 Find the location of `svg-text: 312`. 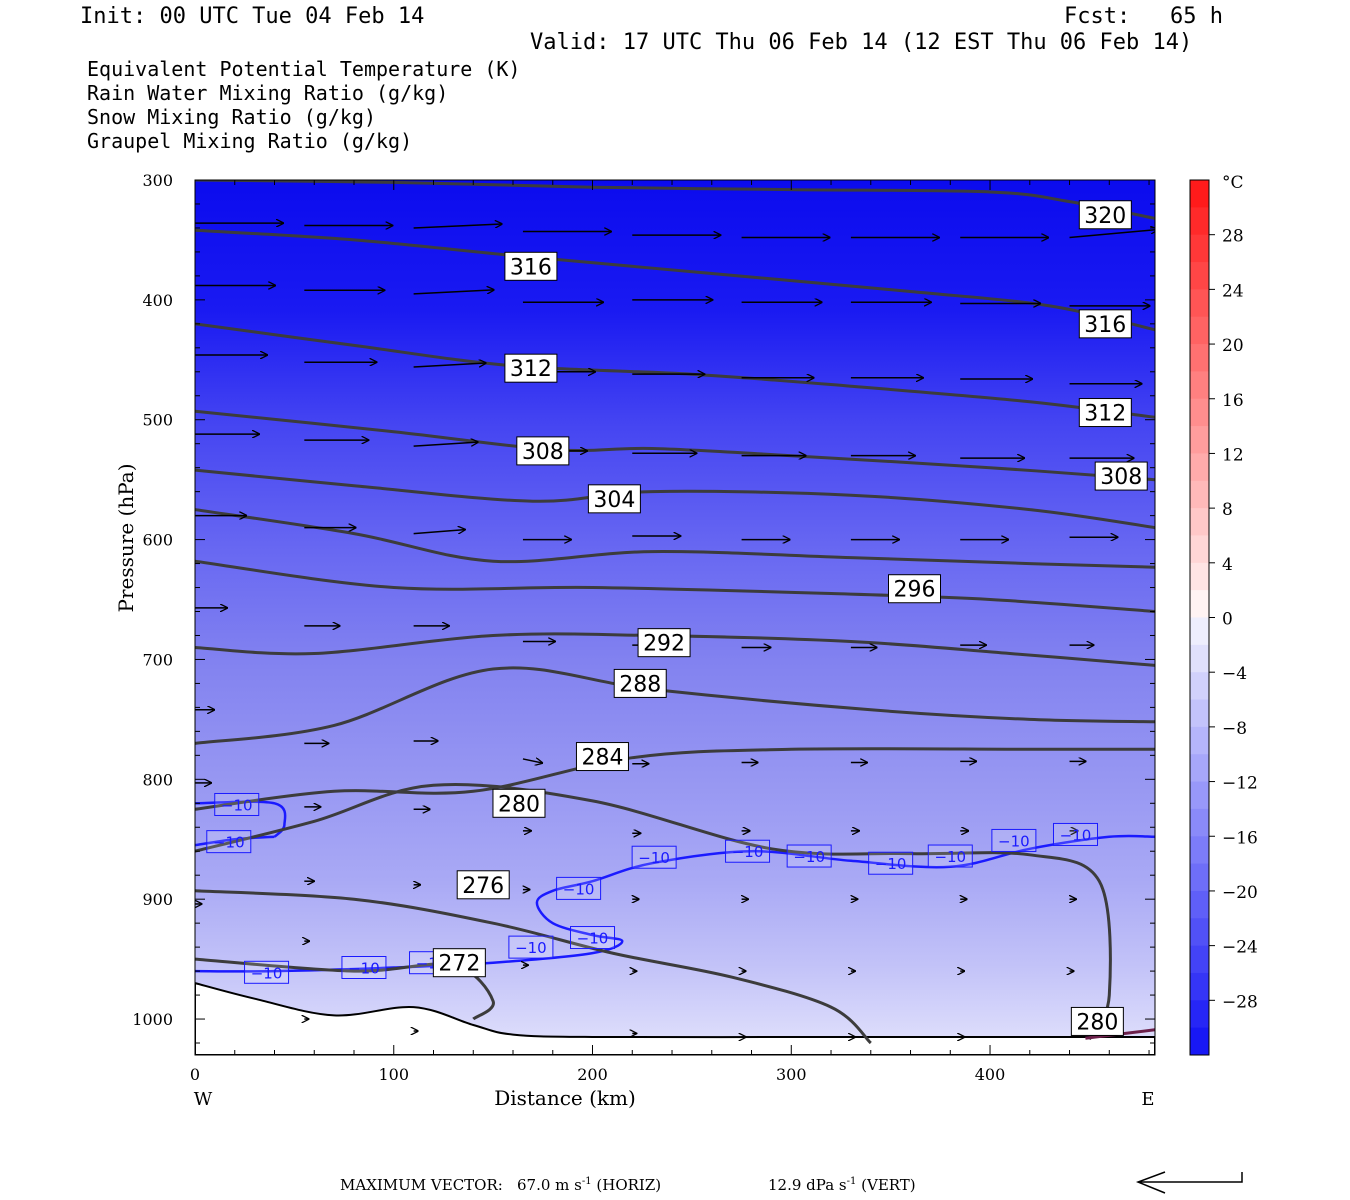

svg-text: 312 is located at coordinates (1105, 414).